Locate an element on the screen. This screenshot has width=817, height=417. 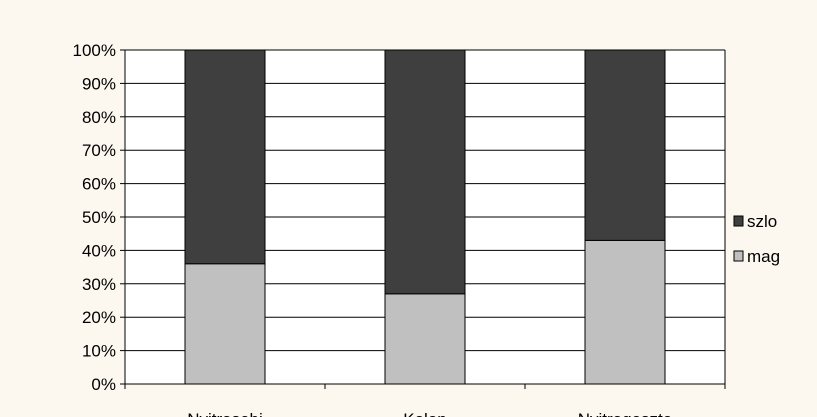
y-tick-label: 40% is located at coordinates (99, 250).